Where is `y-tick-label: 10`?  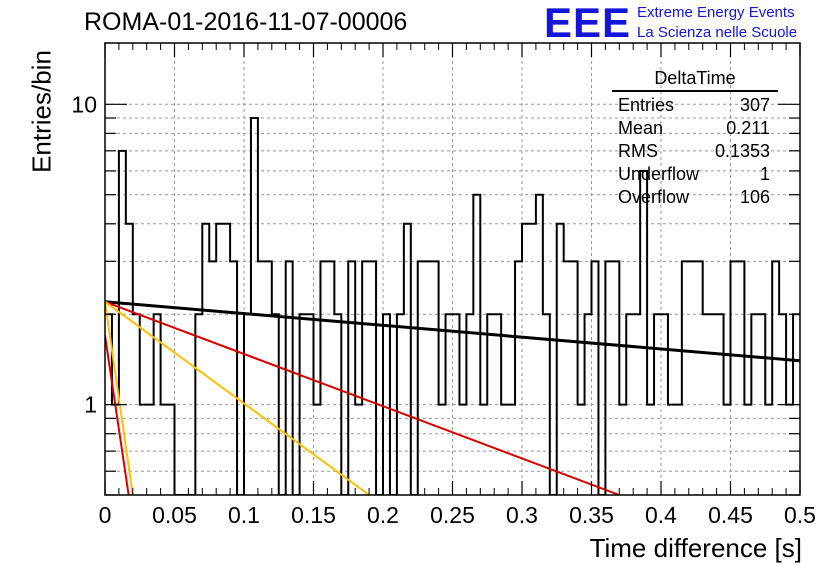 y-tick-label: 10 is located at coordinates (84, 104).